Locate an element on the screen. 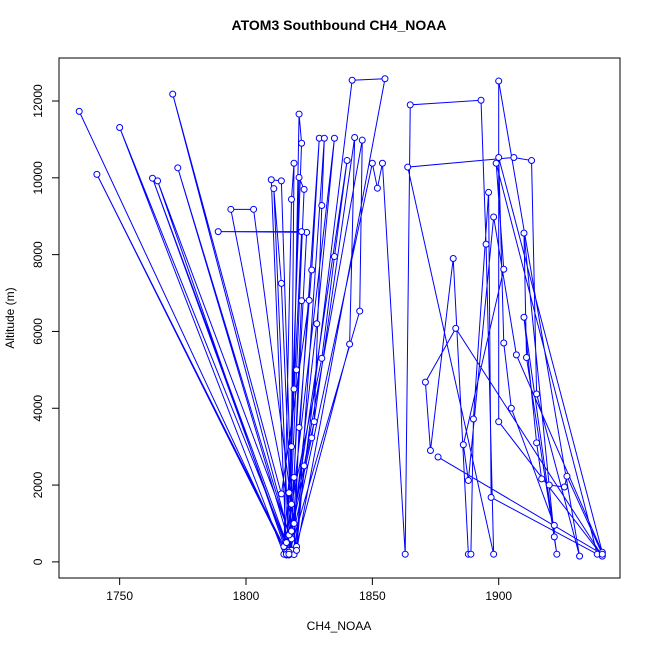 The width and height of the screenshot is (650, 650). y-axis-label: Altitude (m) is located at coordinates (10, 317).